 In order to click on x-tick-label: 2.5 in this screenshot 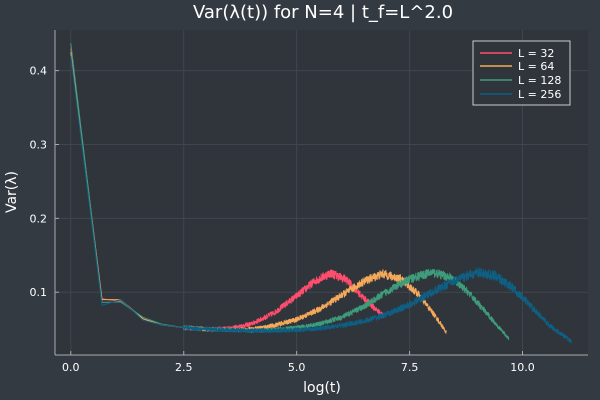, I will do `click(184, 367)`.